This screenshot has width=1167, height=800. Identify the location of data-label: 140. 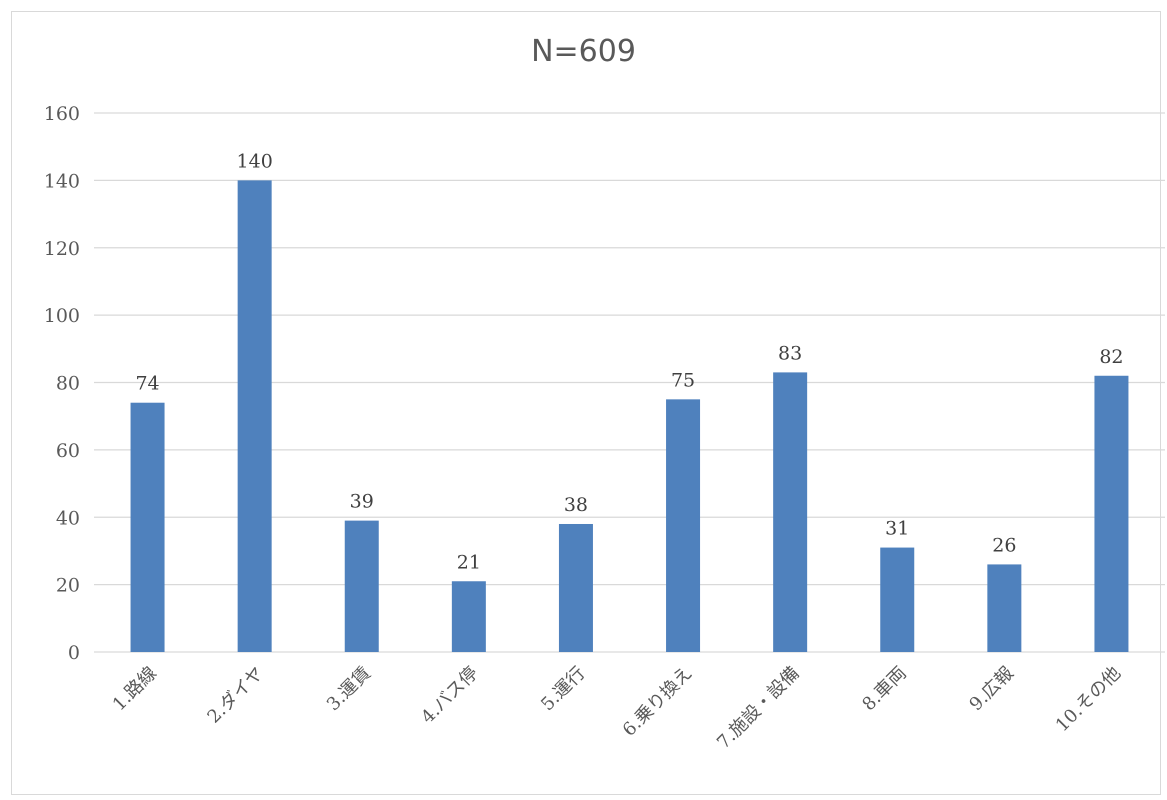
(255, 161).